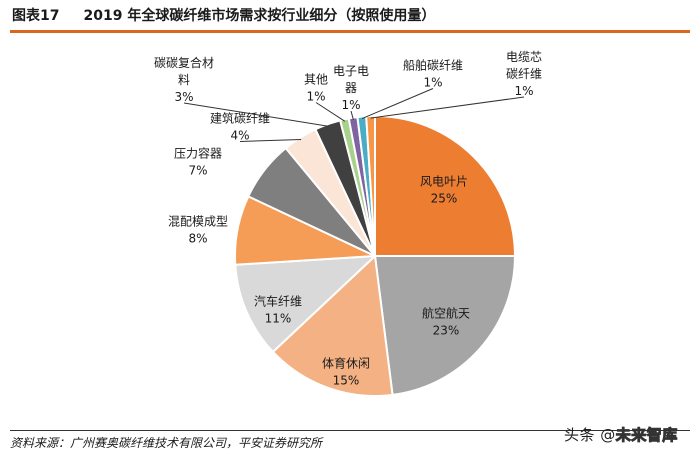 The height and width of the screenshot is (455, 700). Describe the element at coordinates (166, 443) in the screenshot. I see `source-note: 资料来源：广州赛奥碳纤维技术有限公司，平安证券研究所` at that location.